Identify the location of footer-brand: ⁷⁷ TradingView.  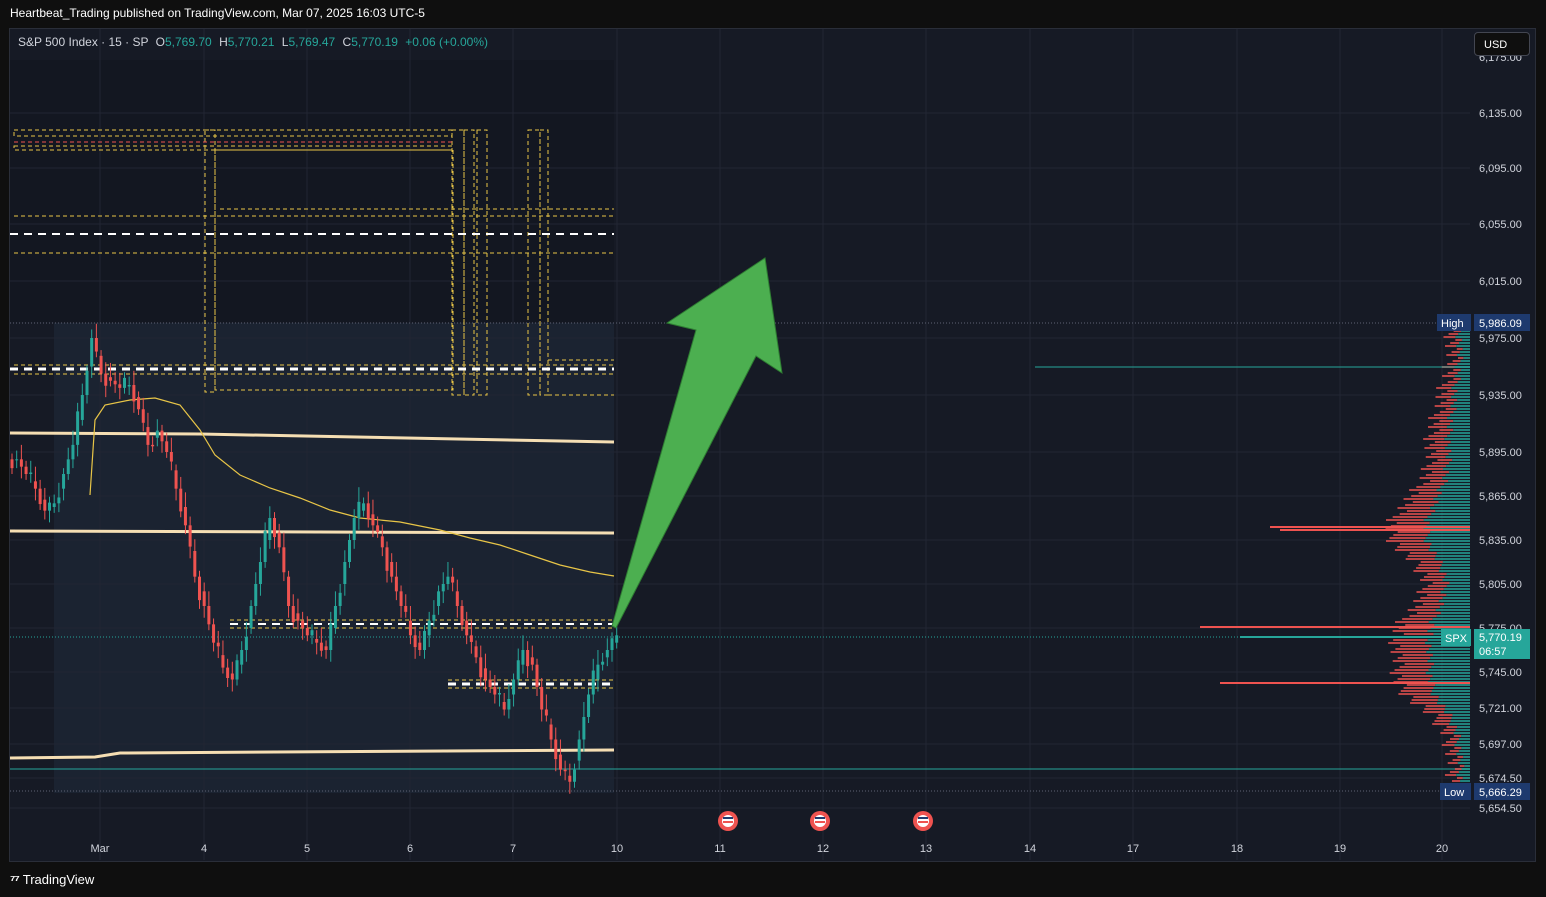
(52, 879).